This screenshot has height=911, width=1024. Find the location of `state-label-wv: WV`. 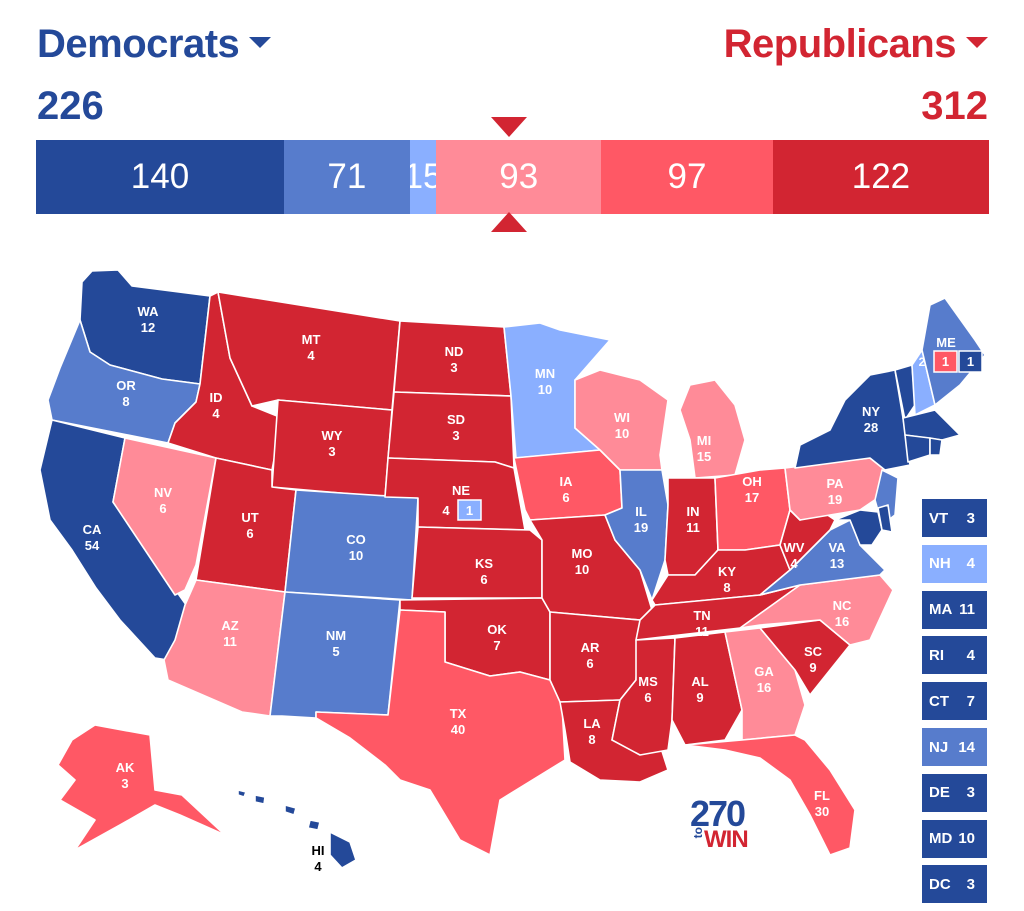

state-label-wv: WV is located at coordinates (794, 547).